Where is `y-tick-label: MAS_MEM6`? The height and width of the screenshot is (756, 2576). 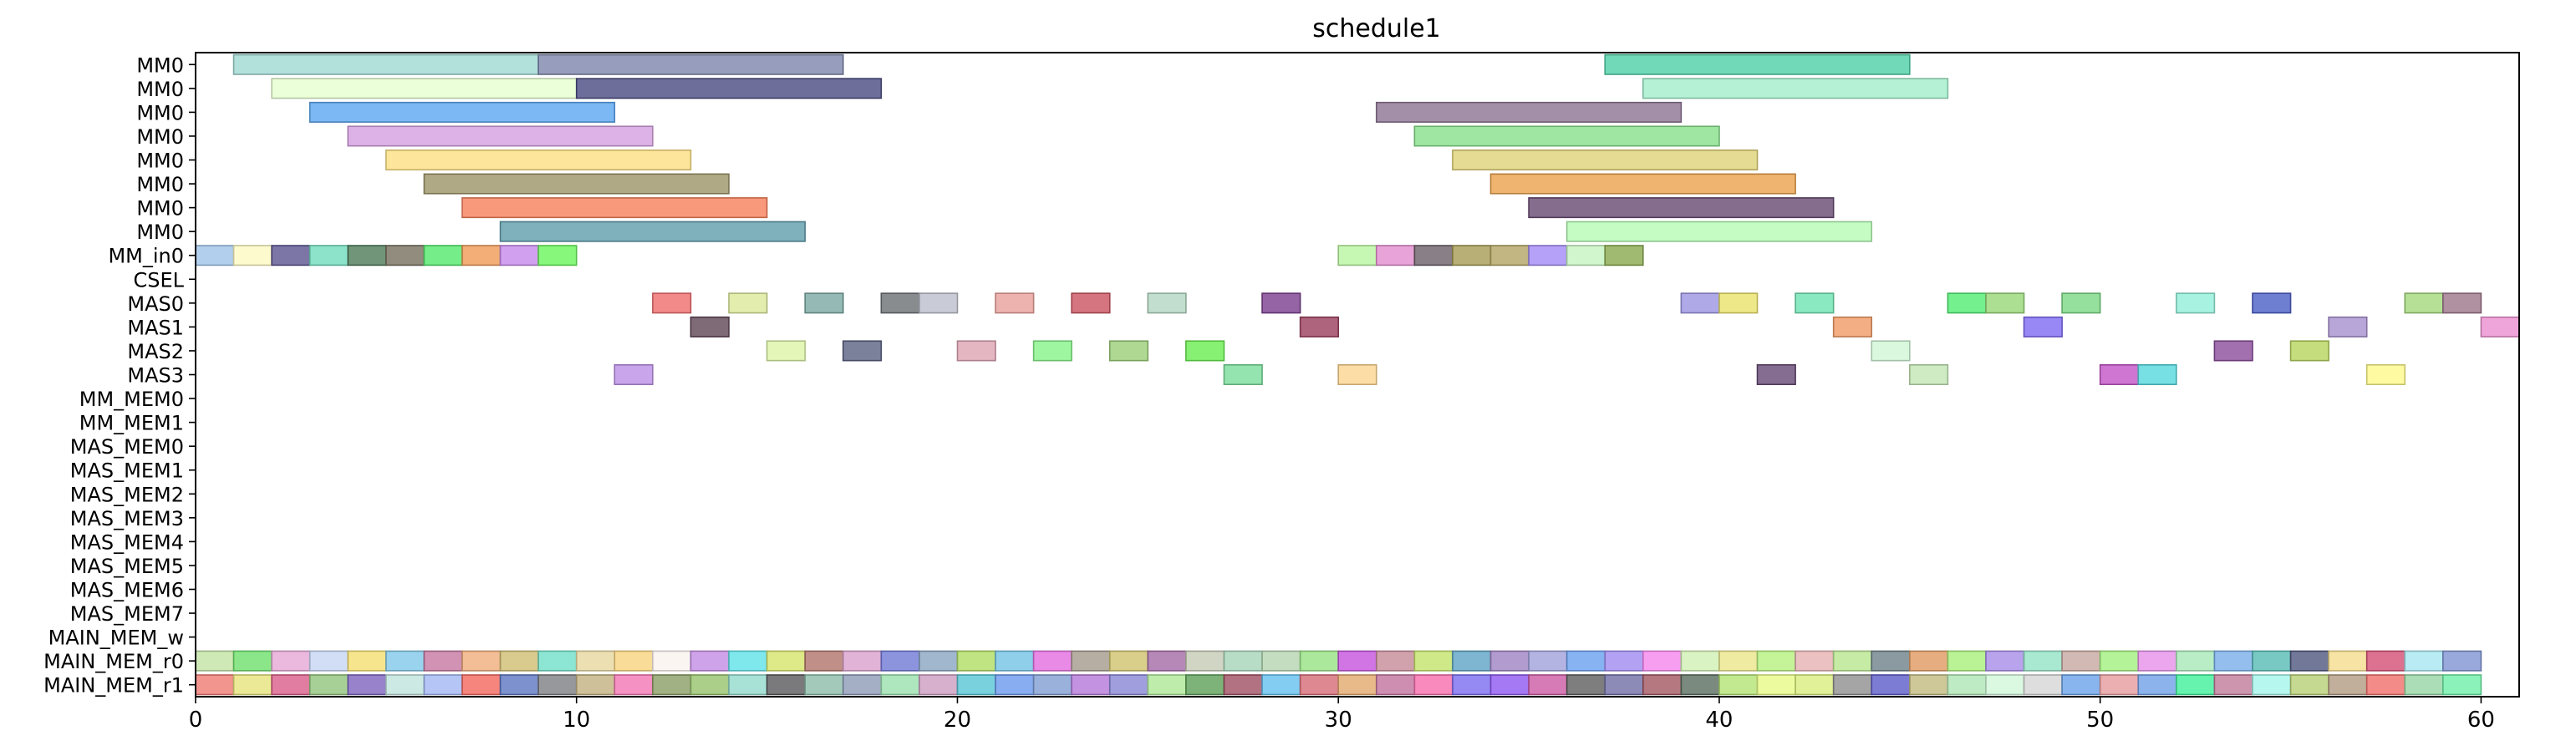 y-tick-label: MAS_MEM6 is located at coordinates (127, 590).